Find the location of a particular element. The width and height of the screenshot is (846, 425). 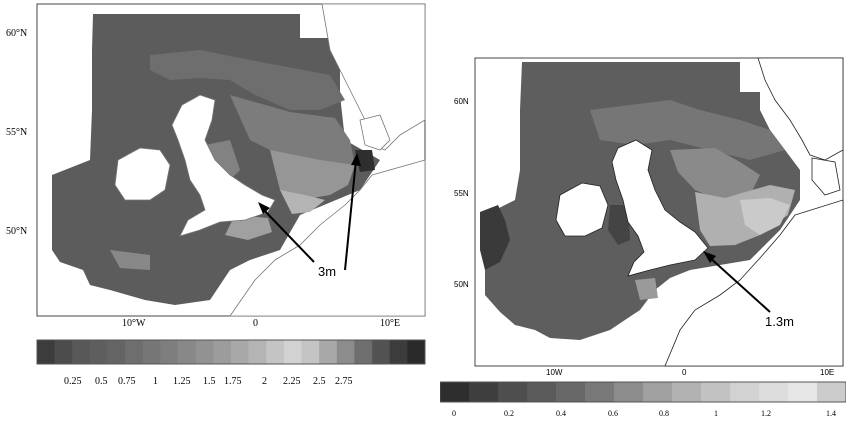

left-colorbar is located at coordinates (231, 352).